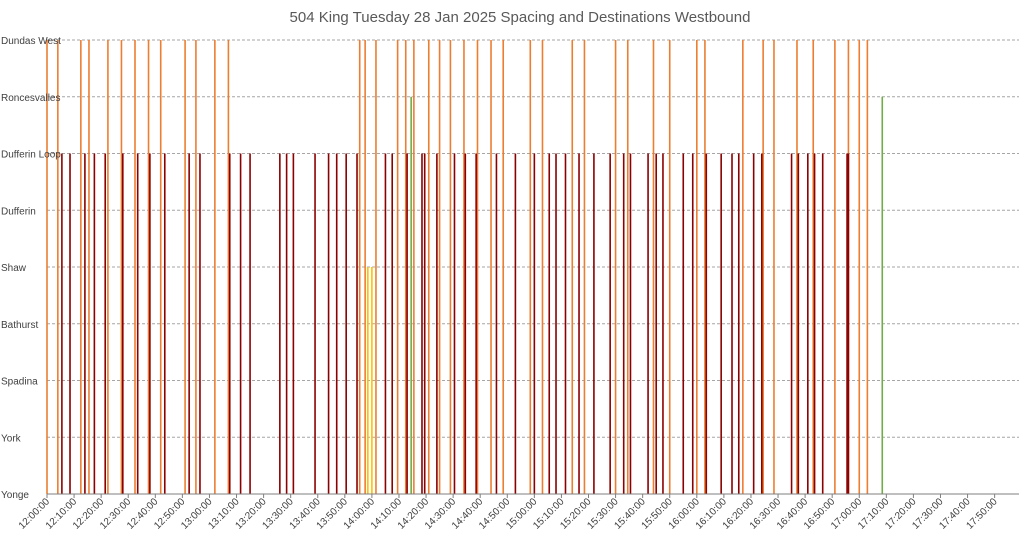 This screenshot has width=1024, height=542. Describe the element at coordinates (18, 211) in the screenshot. I see `y-tick-label: Dufferin` at that location.